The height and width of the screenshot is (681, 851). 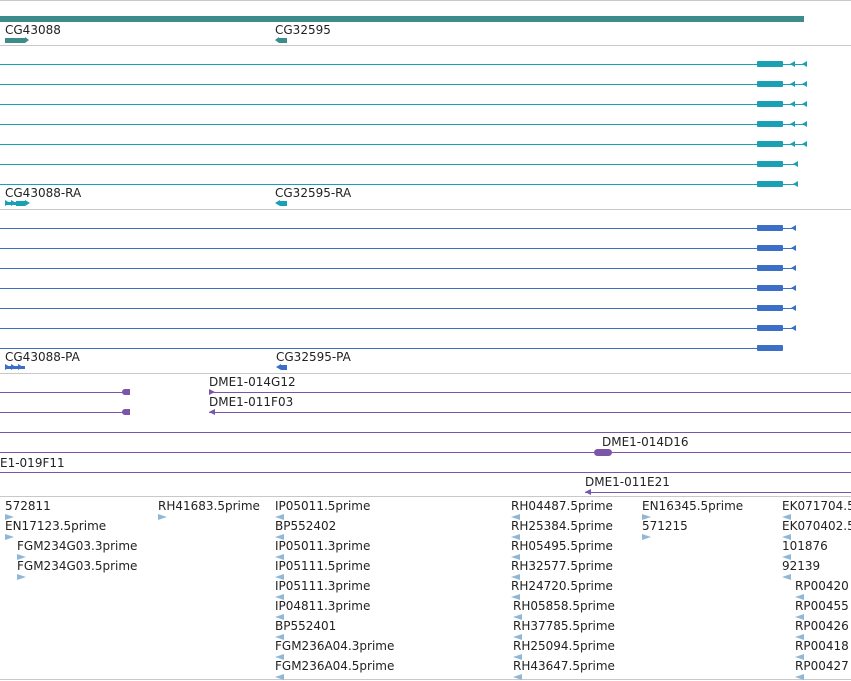 I want to click on est-label: EK070402.5, so click(x=816, y=526).